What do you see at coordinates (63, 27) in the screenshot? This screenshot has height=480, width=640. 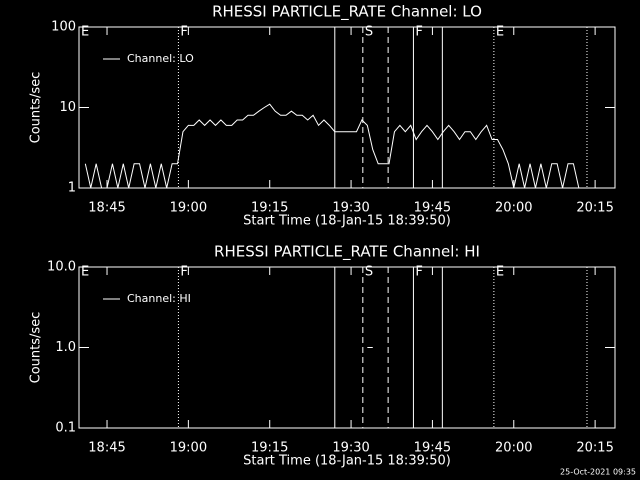 I see `y-tick-label: 100` at bounding box center [63, 27].